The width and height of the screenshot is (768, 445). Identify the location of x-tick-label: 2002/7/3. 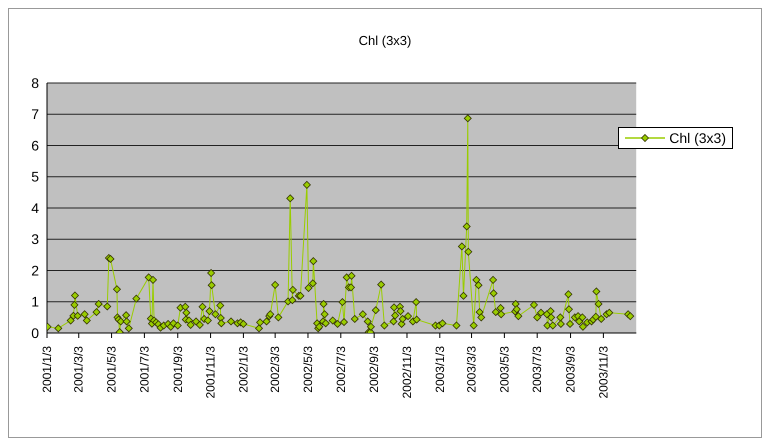
(341, 369).